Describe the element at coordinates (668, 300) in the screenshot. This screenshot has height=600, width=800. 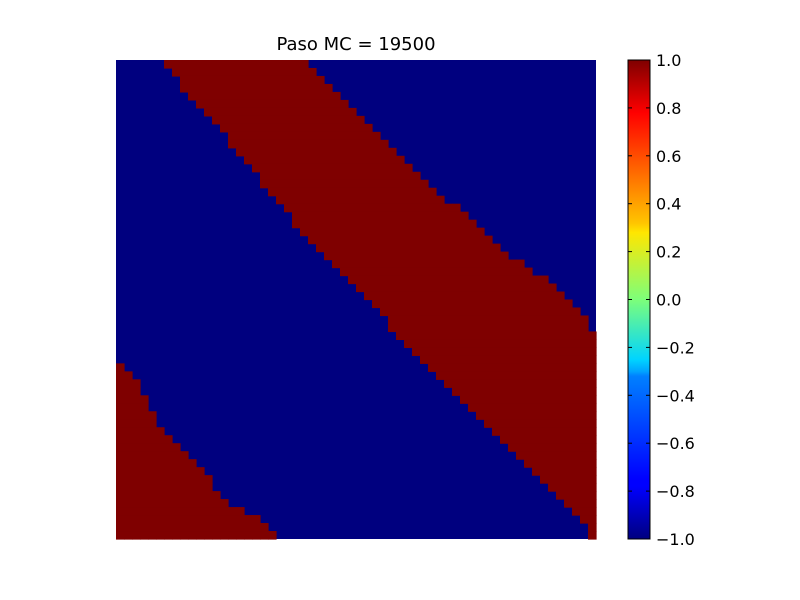
I see `colorbar-tick-label: 0.0` at that location.